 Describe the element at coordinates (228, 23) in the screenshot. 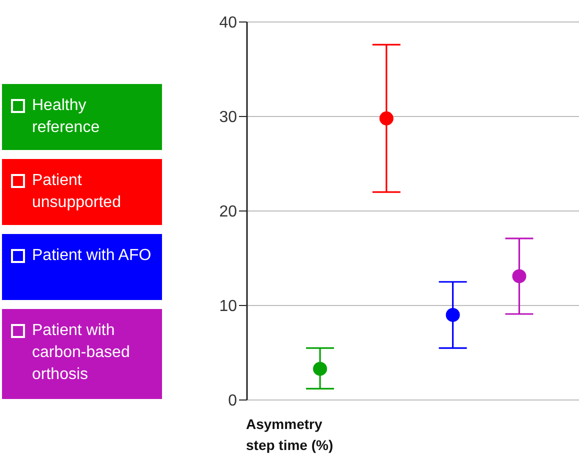

I see `y-tick-label: 40` at that location.